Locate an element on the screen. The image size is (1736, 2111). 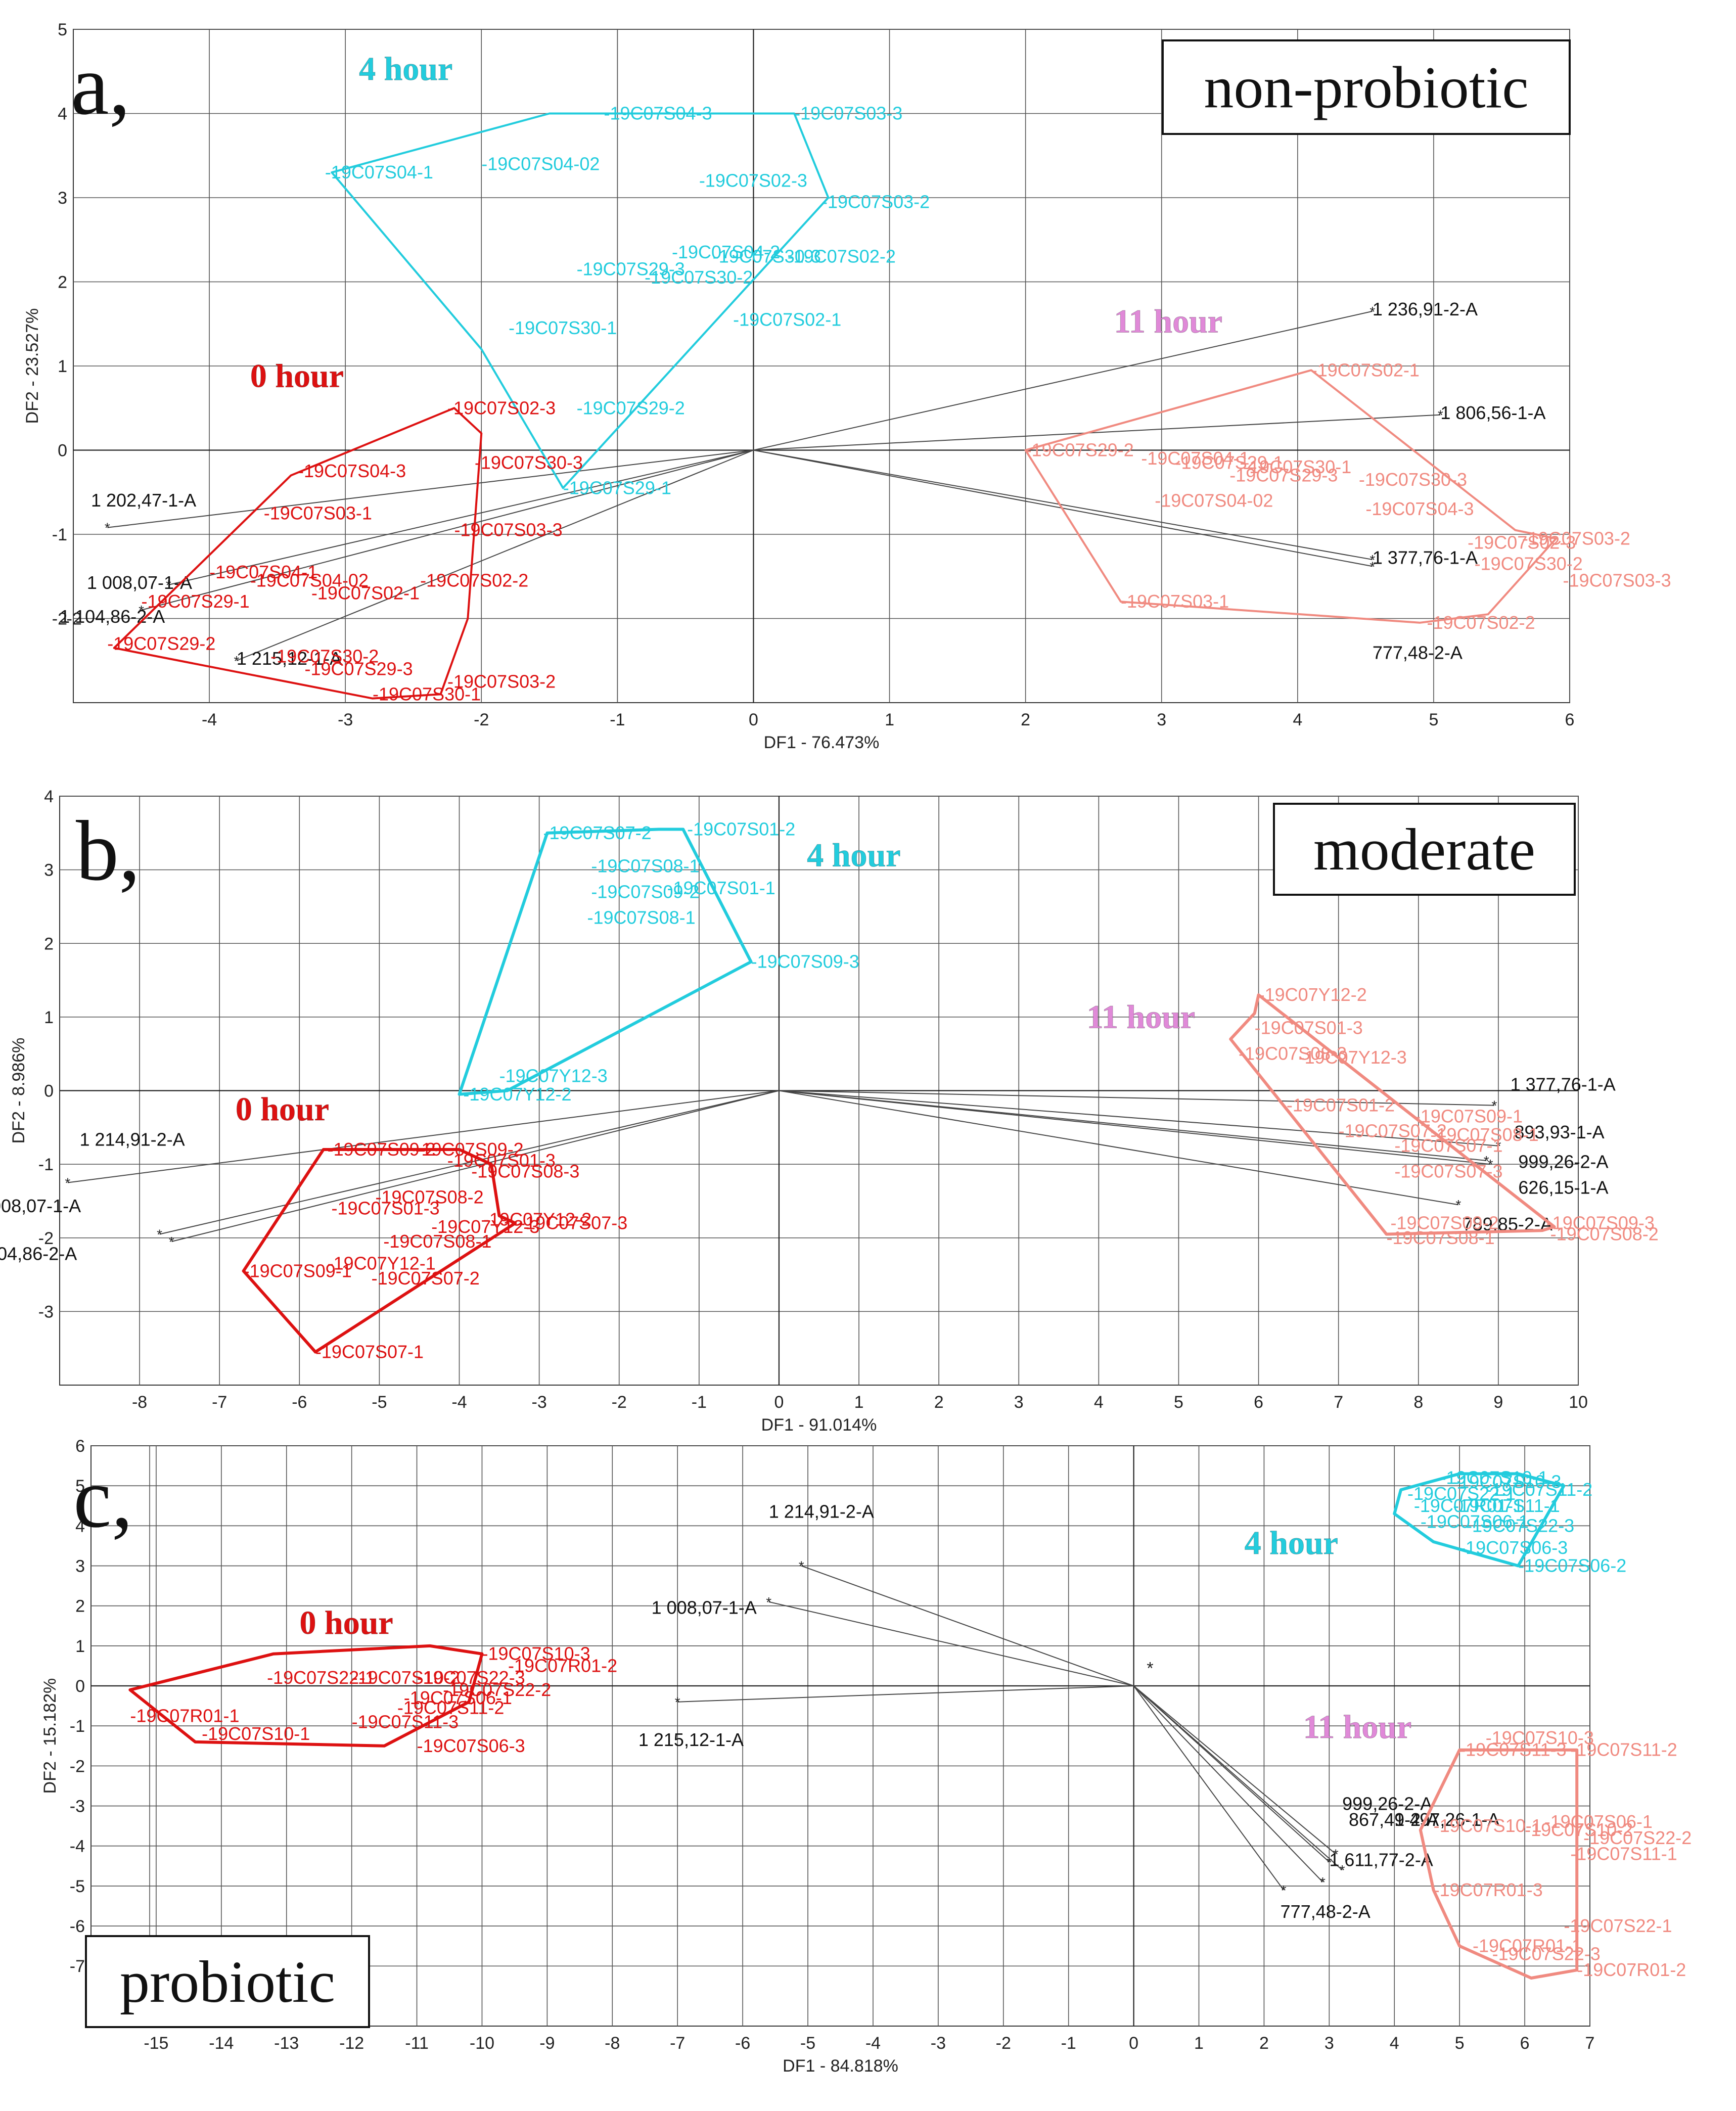
x-tick-label: 4 is located at coordinates (1394, 2043).